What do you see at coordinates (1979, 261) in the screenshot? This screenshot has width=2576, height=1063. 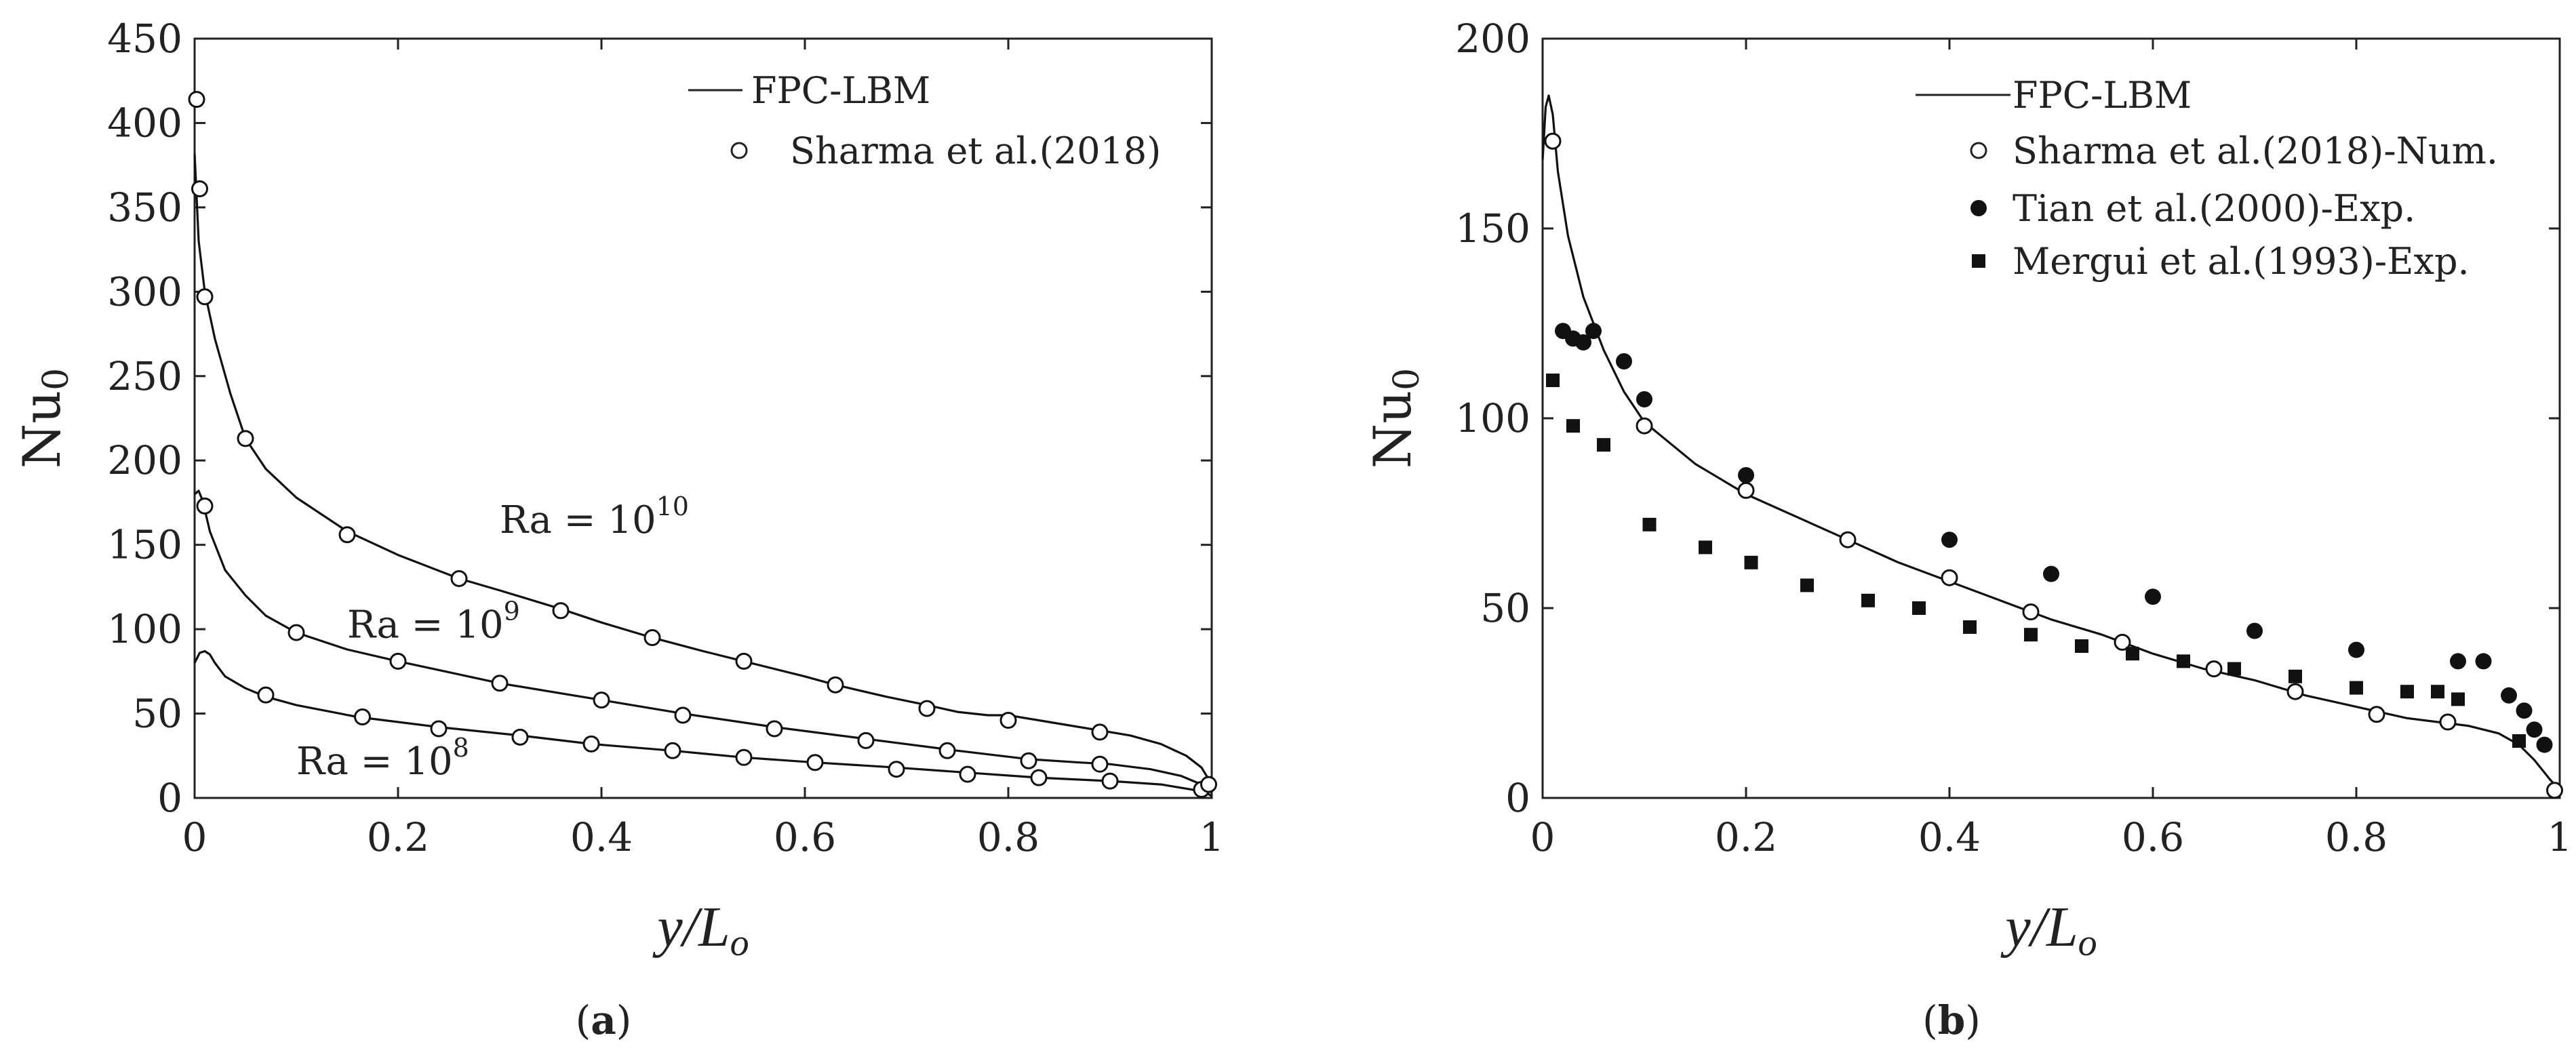 I see `panel-b-legend-filled-square-swatch` at bounding box center [1979, 261].